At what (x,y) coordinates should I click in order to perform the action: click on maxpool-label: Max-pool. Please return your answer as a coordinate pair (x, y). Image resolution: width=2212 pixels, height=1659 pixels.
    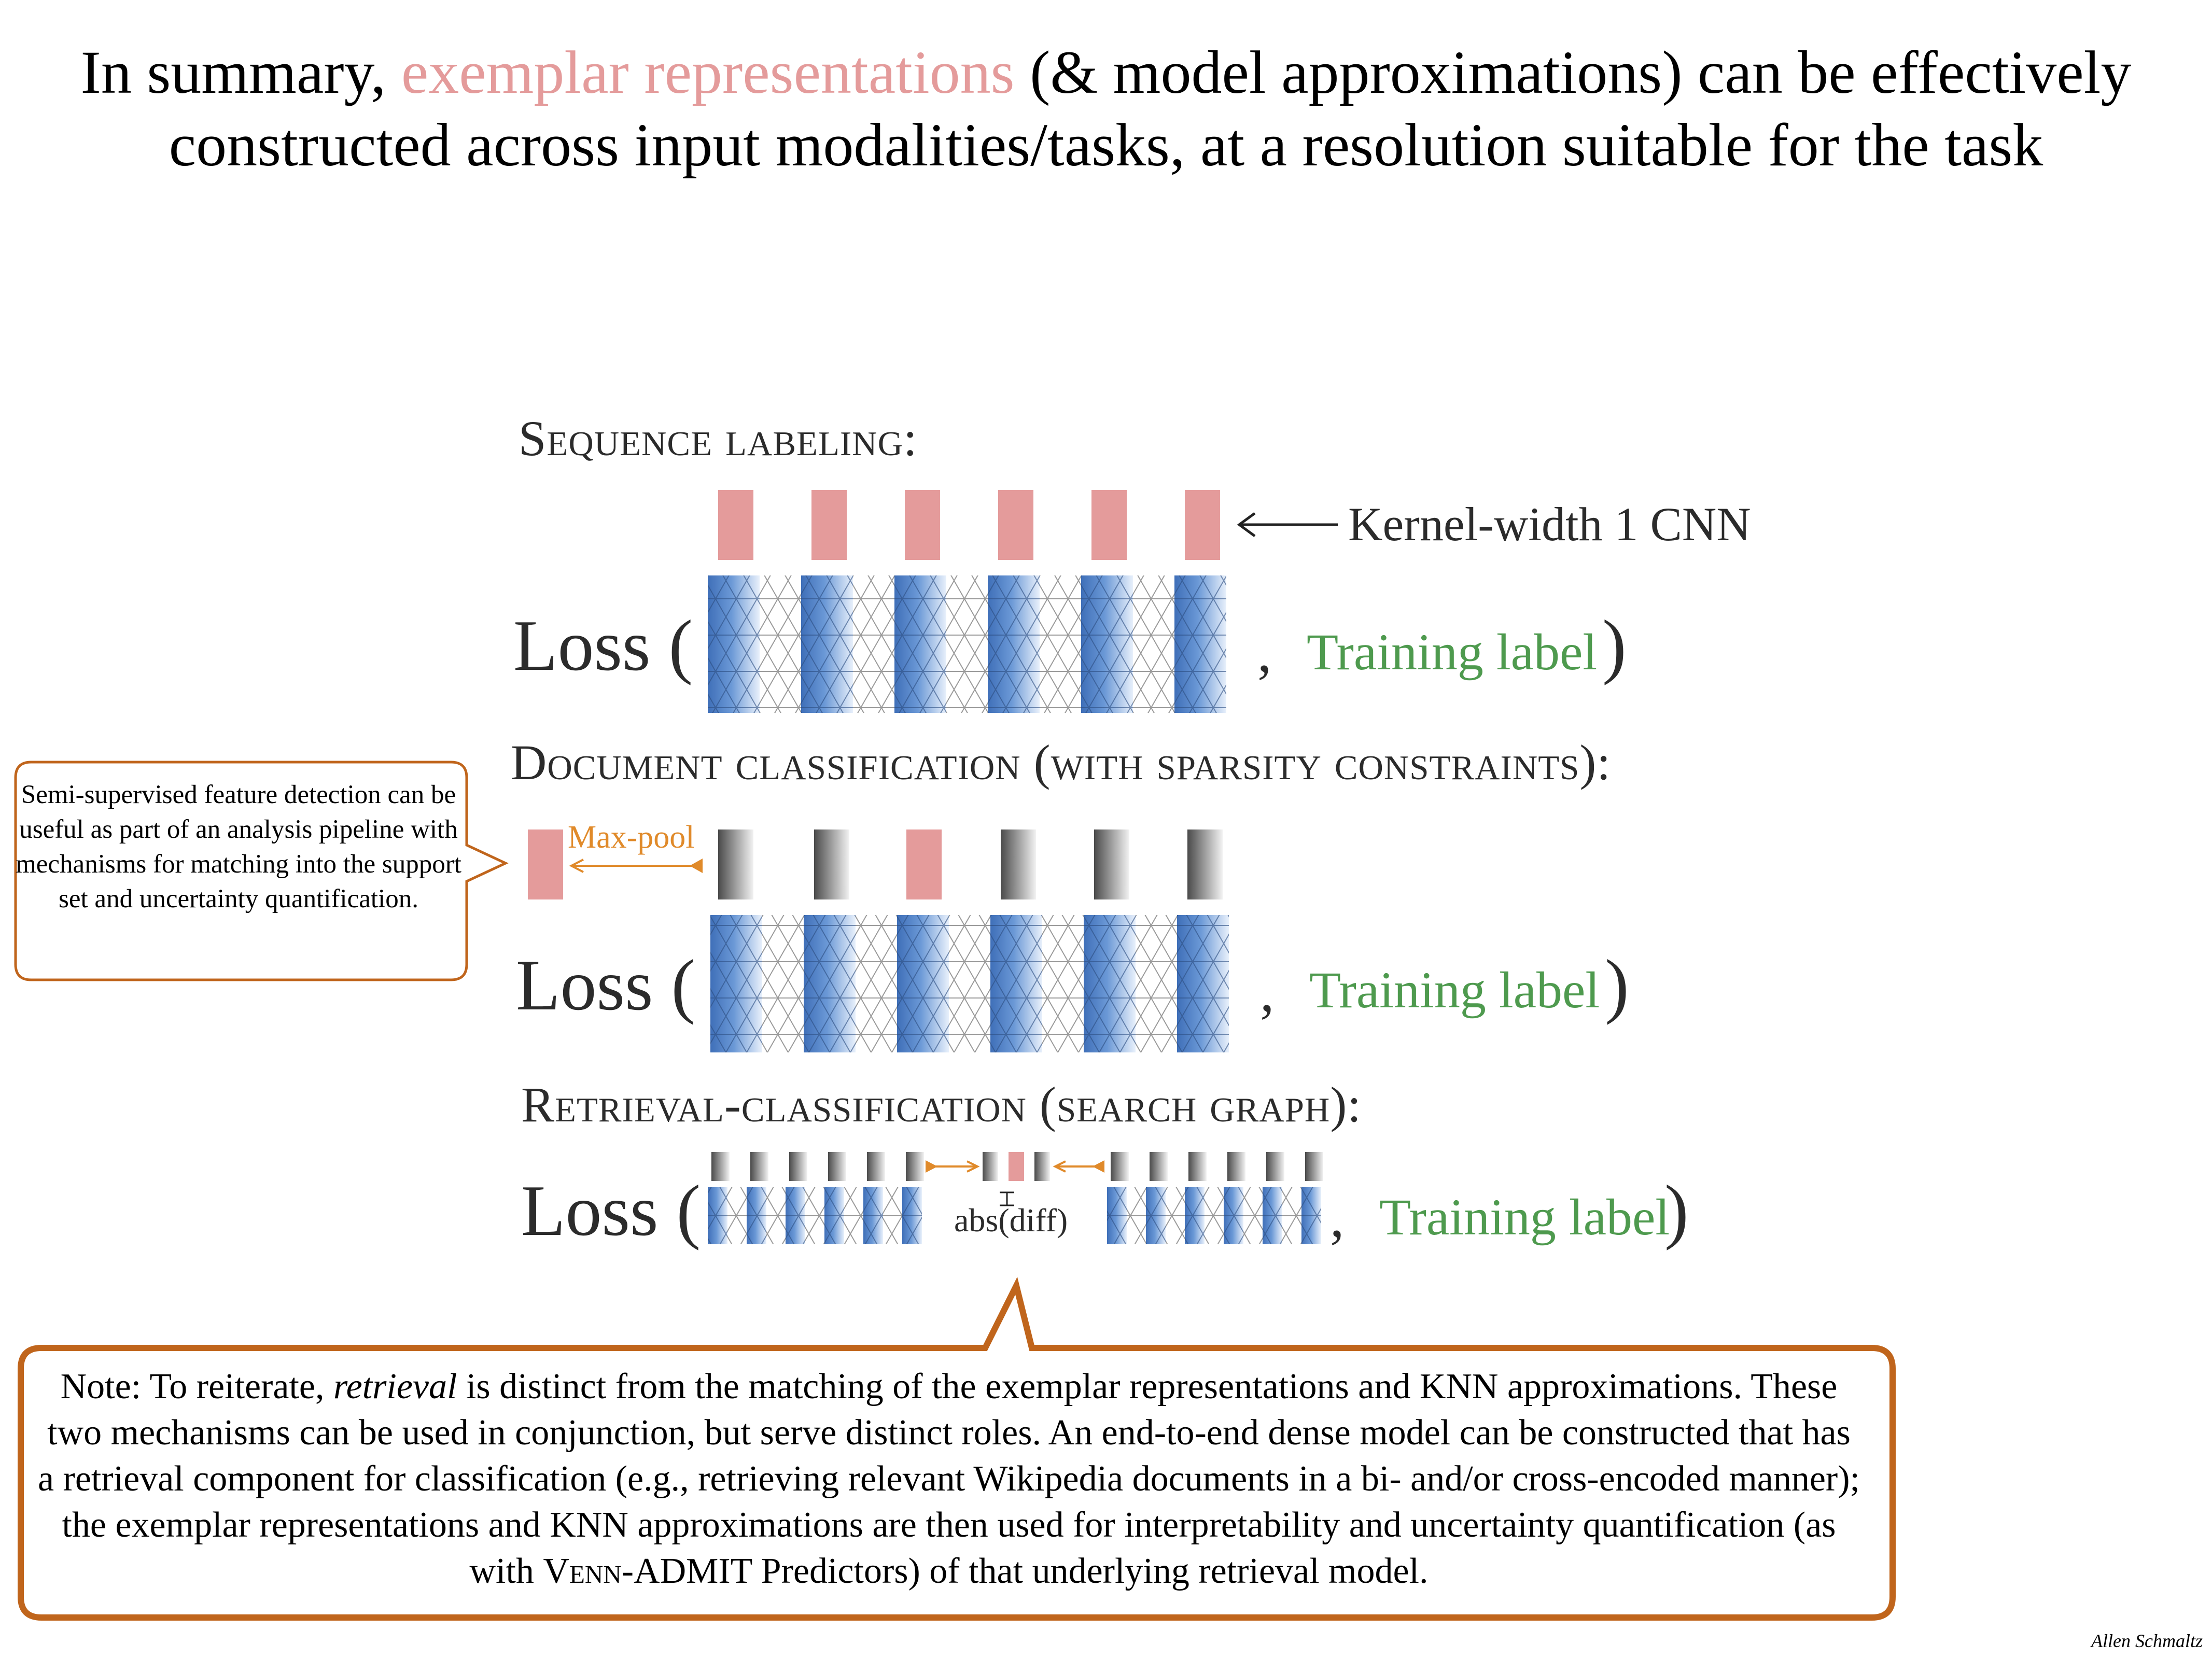
    Looking at the image, I should click on (631, 837).